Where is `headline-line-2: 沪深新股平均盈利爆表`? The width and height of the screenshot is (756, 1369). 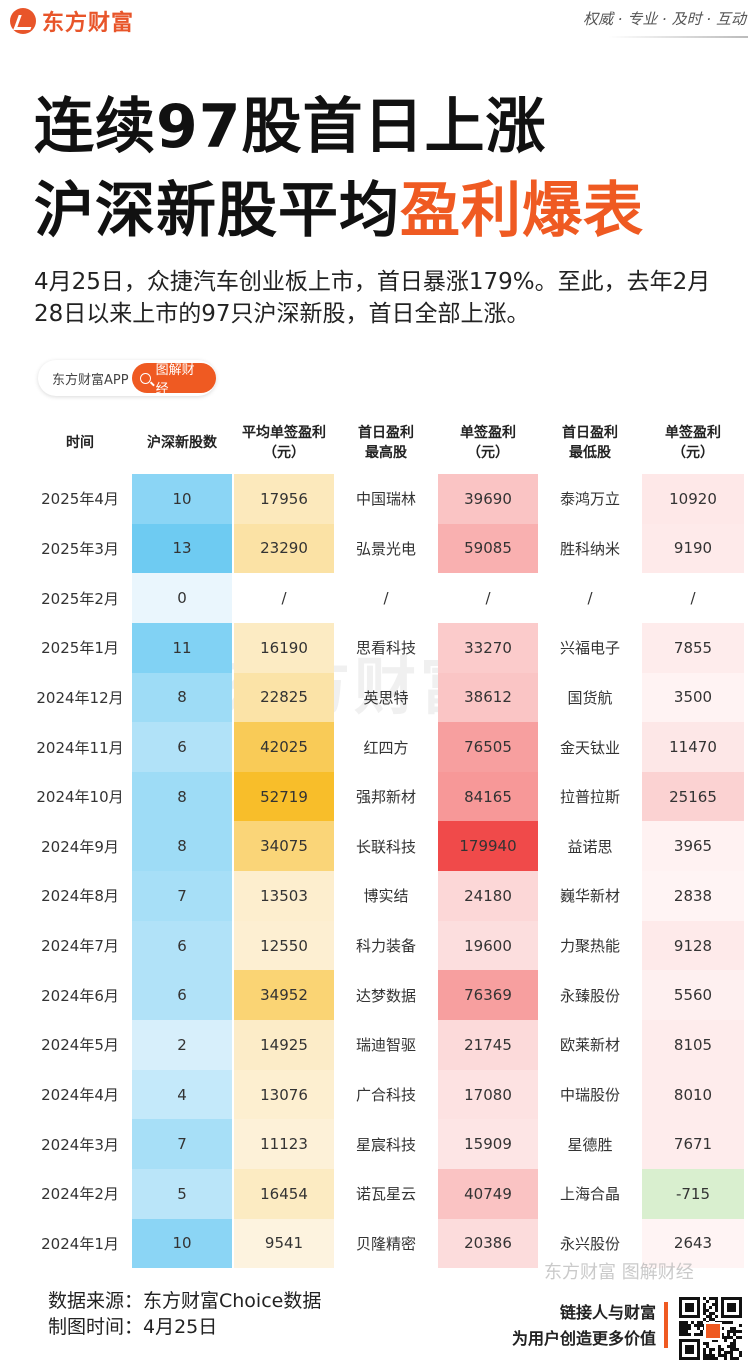
headline-line-2: 沪深新股平均盈利爆表 is located at coordinates (339, 205).